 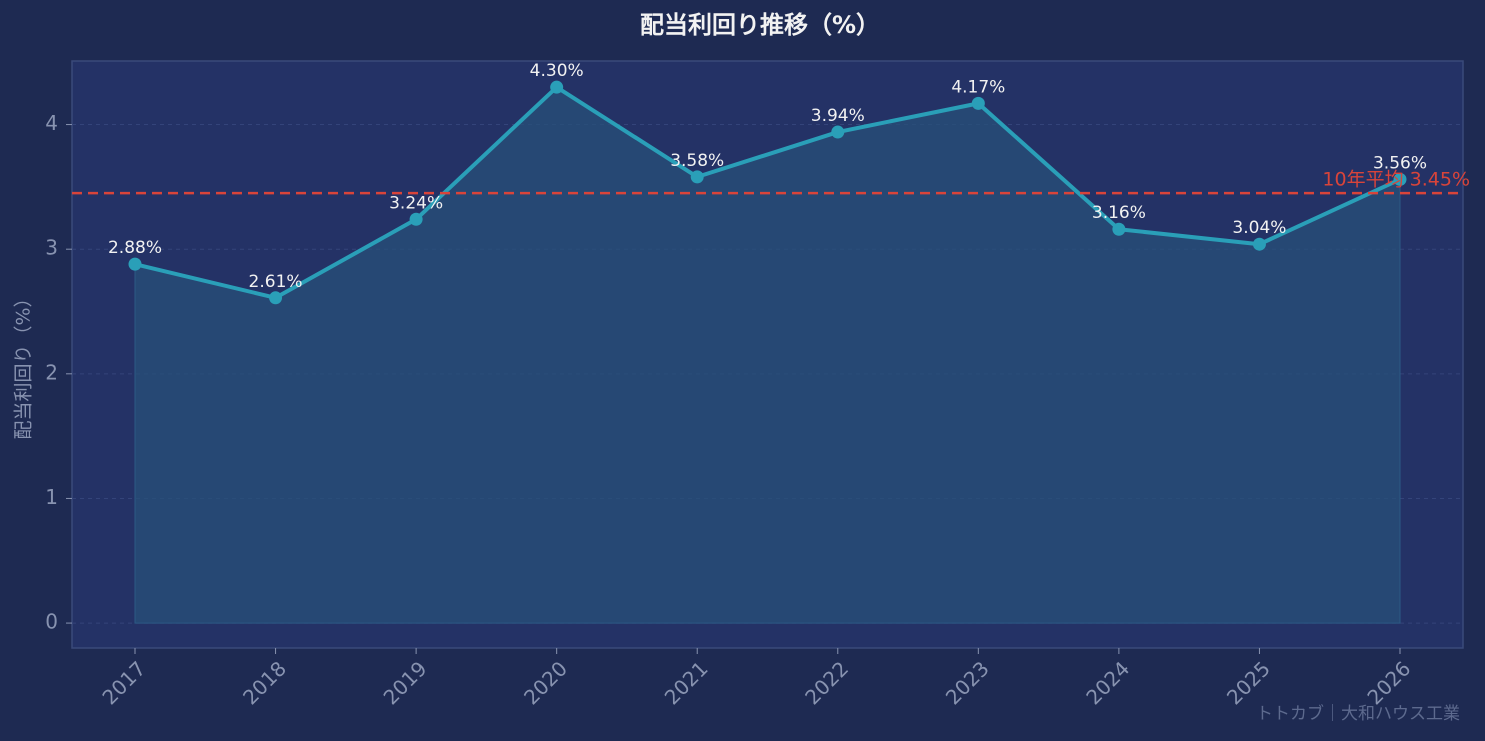 I want to click on chart-title: 配当利回り推移（%）, so click(x=760, y=25).